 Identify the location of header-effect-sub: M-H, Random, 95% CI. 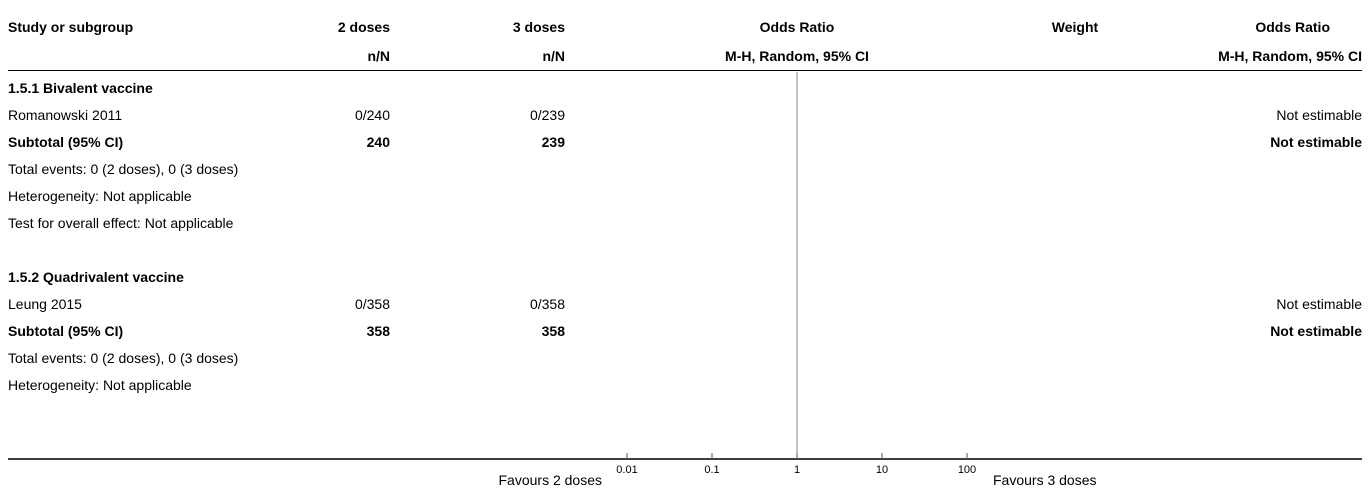
(797, 56).